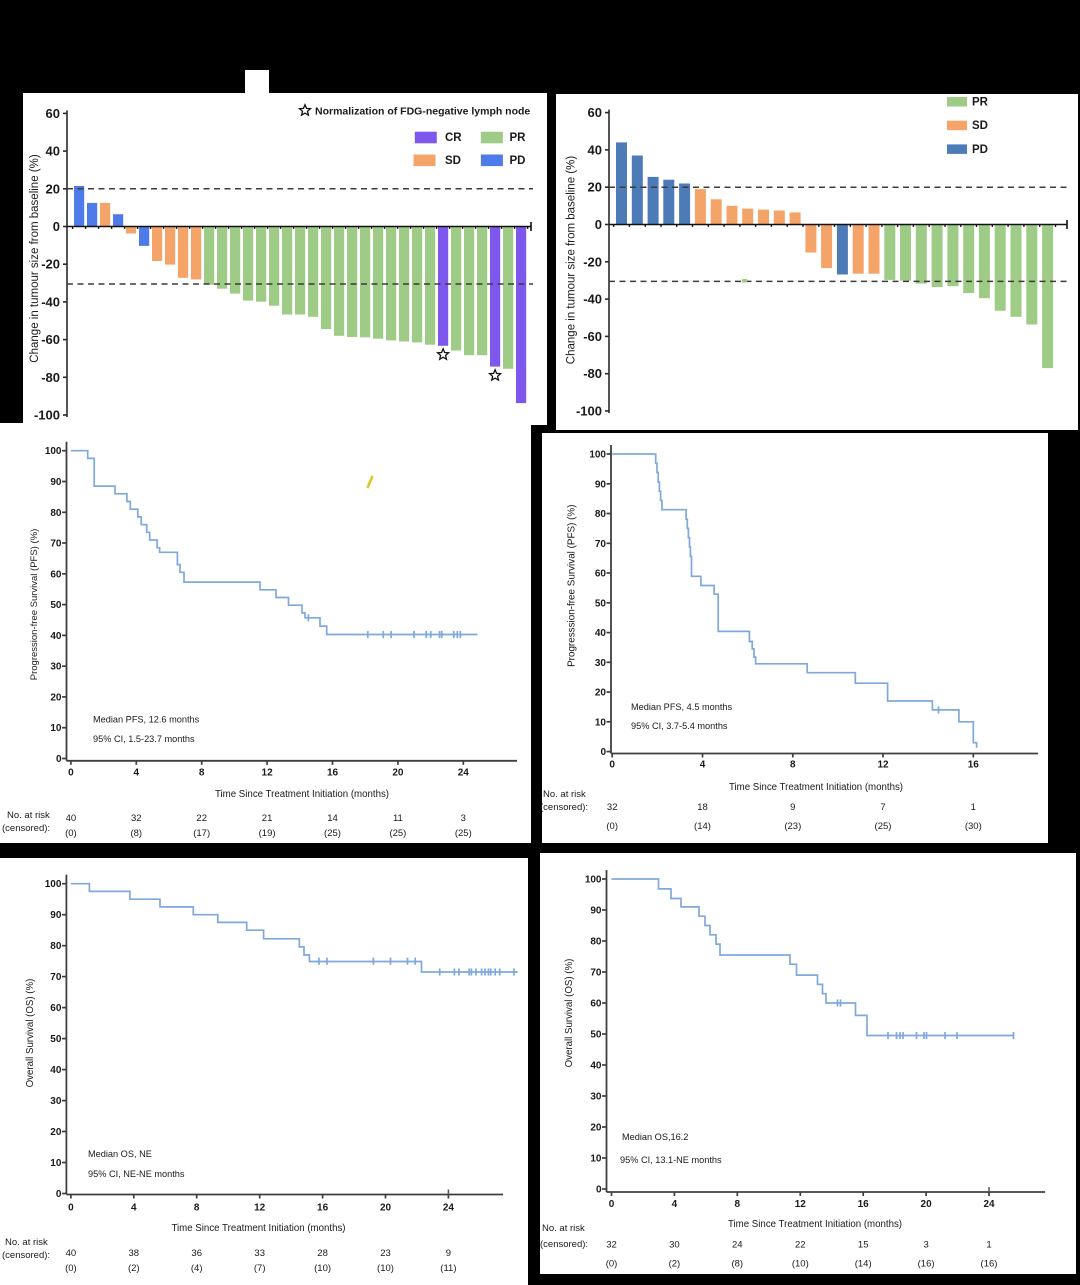 The image size is (1080, 1285). I want to click on svg-text: (17), so click(201, 833).